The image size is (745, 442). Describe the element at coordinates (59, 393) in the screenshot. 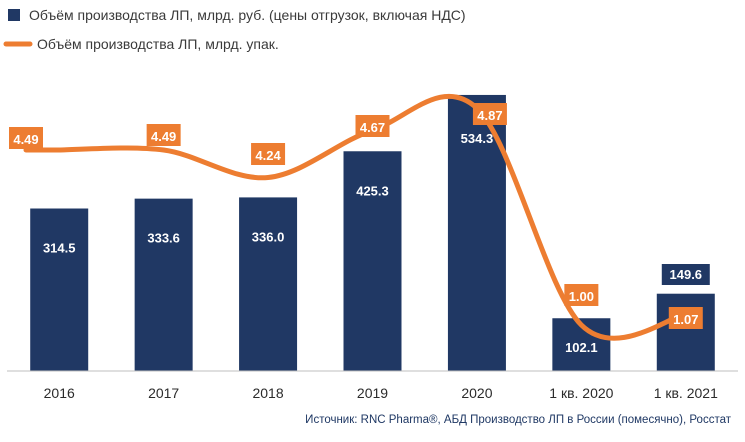

I see `x-tick-label: 2016` at that location.